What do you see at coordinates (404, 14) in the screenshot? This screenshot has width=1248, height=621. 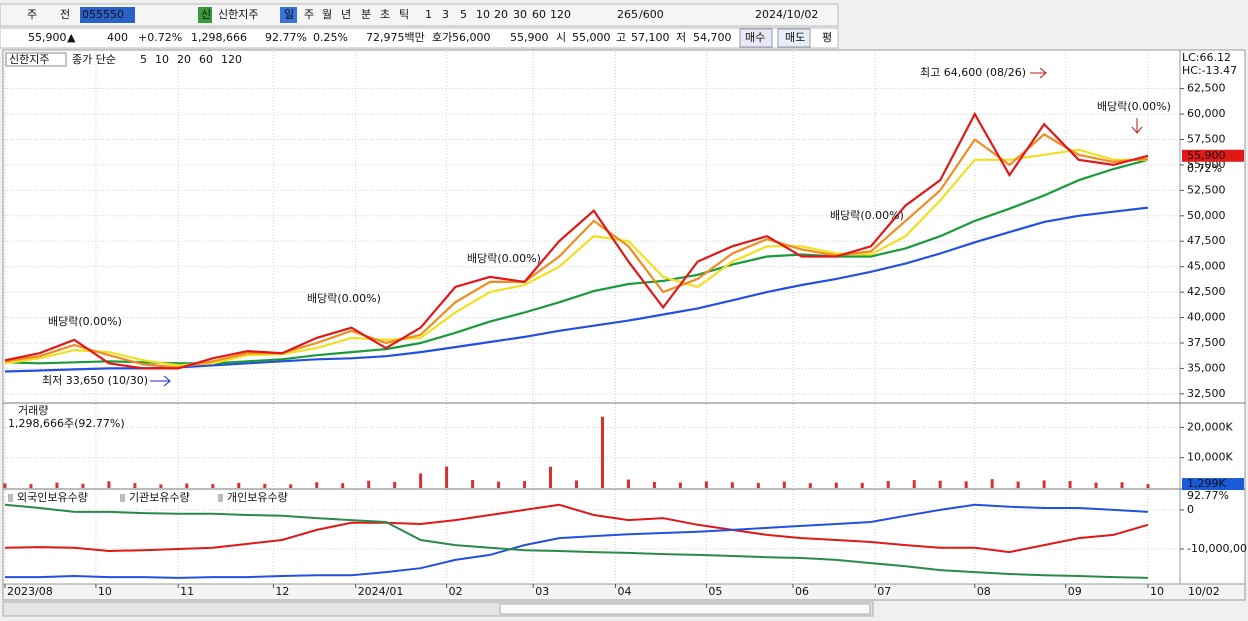 I see `toolbar-item: 틱` at bounding box center [404, 14].